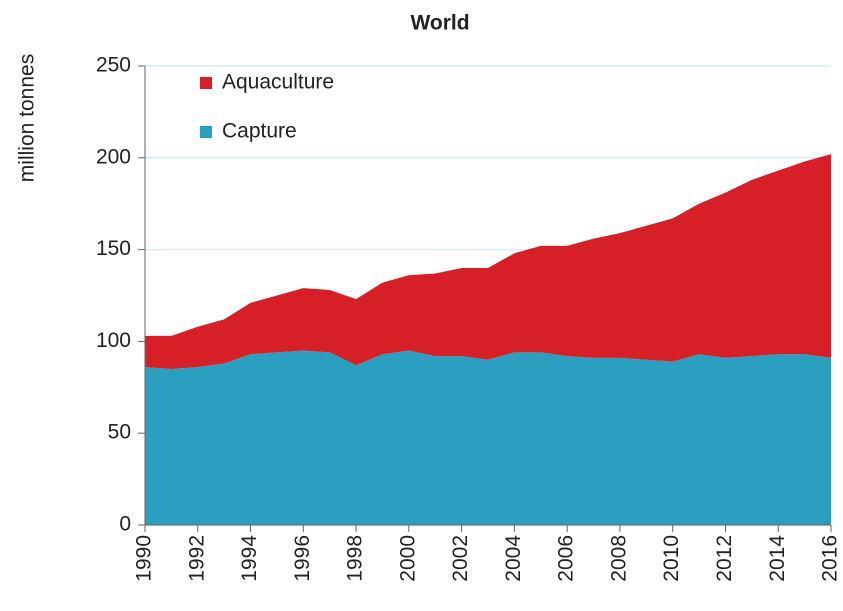  I want to click on x-tick-label: 1992, so click(196, 558).